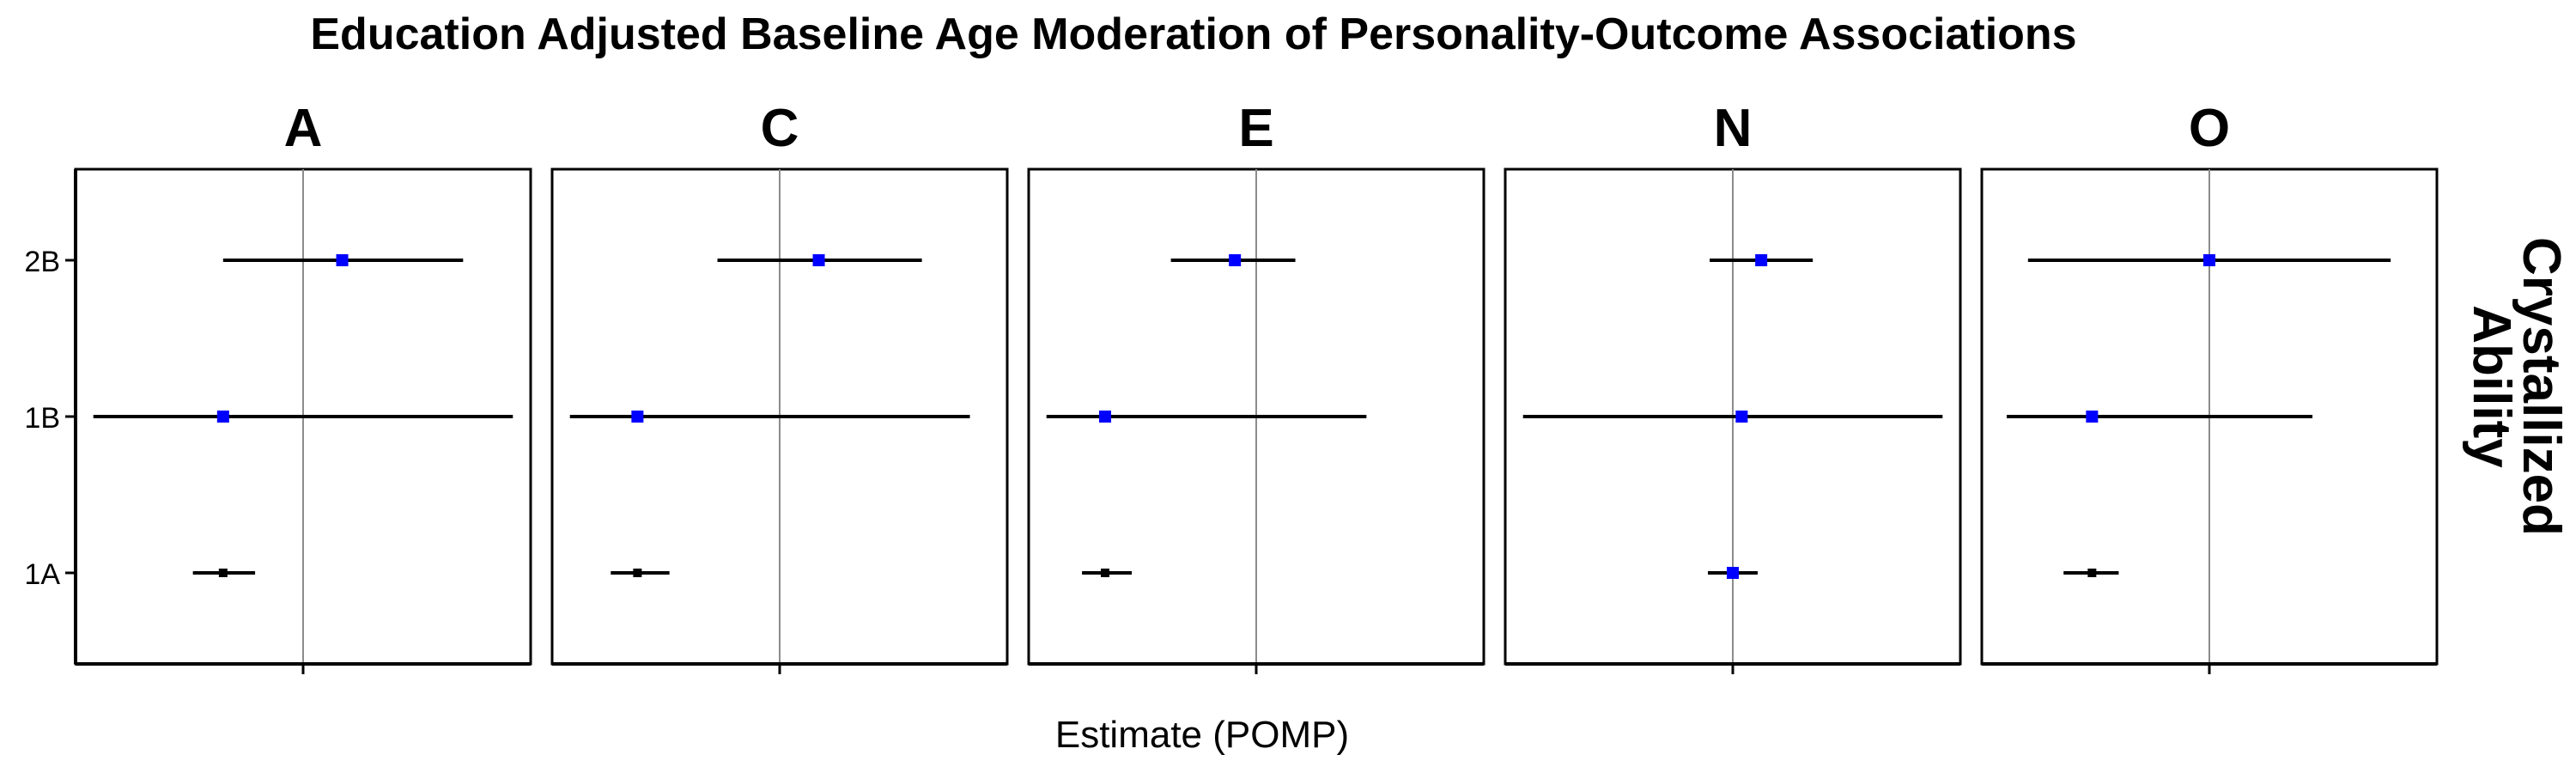 This screenshot has height=773, width=2576. What do you see at coordinates (779, 386) in the screenshot?
I see `panel-c: C` at bounding box center [779, 386].